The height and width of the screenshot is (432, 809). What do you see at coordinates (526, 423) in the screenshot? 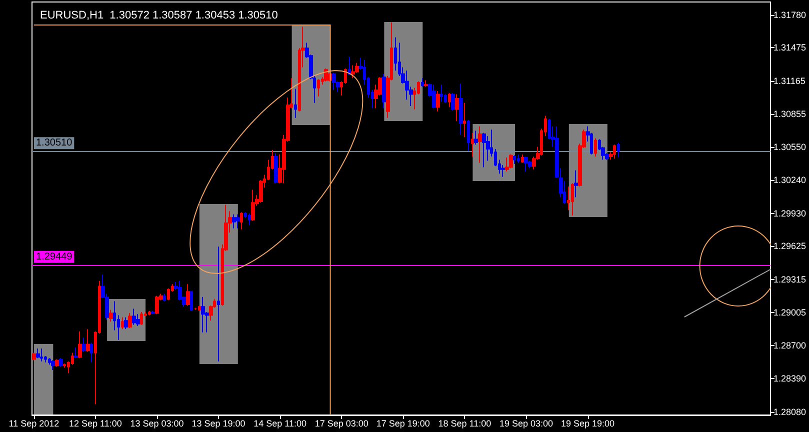
I see `x-tick-label: 19 Sep 03:00` at bounding box center [526, 423].